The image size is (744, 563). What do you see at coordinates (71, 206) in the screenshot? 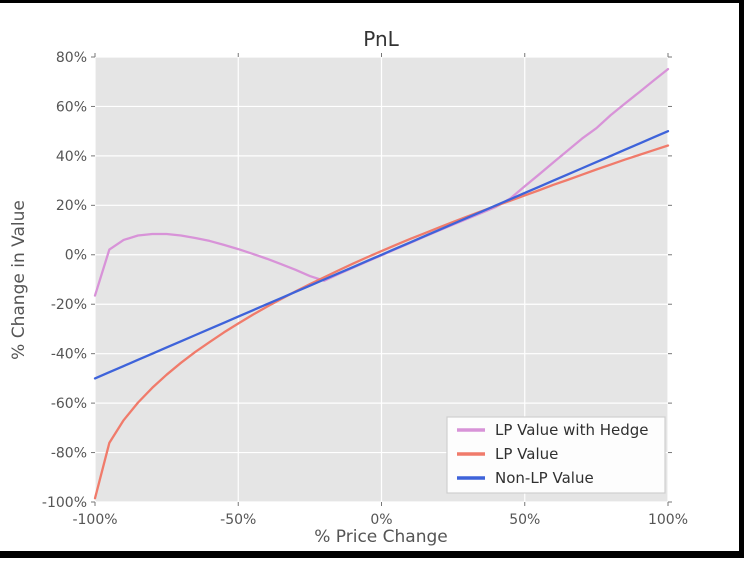
I see `y-tick-label: 20%` at bounding box center [71, 206].